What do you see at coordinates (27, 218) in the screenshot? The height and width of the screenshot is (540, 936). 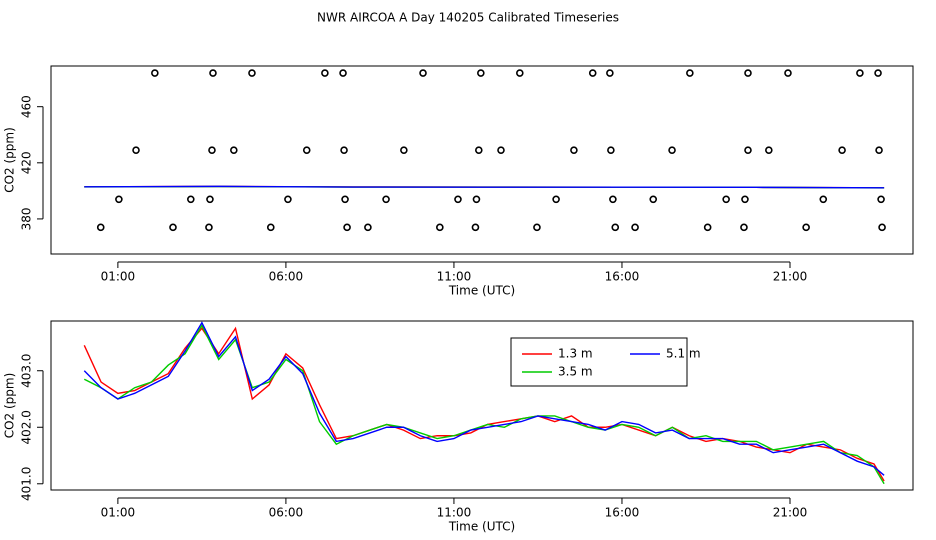 I see `y-tick-label: 380` at bounding box center [27, 218].